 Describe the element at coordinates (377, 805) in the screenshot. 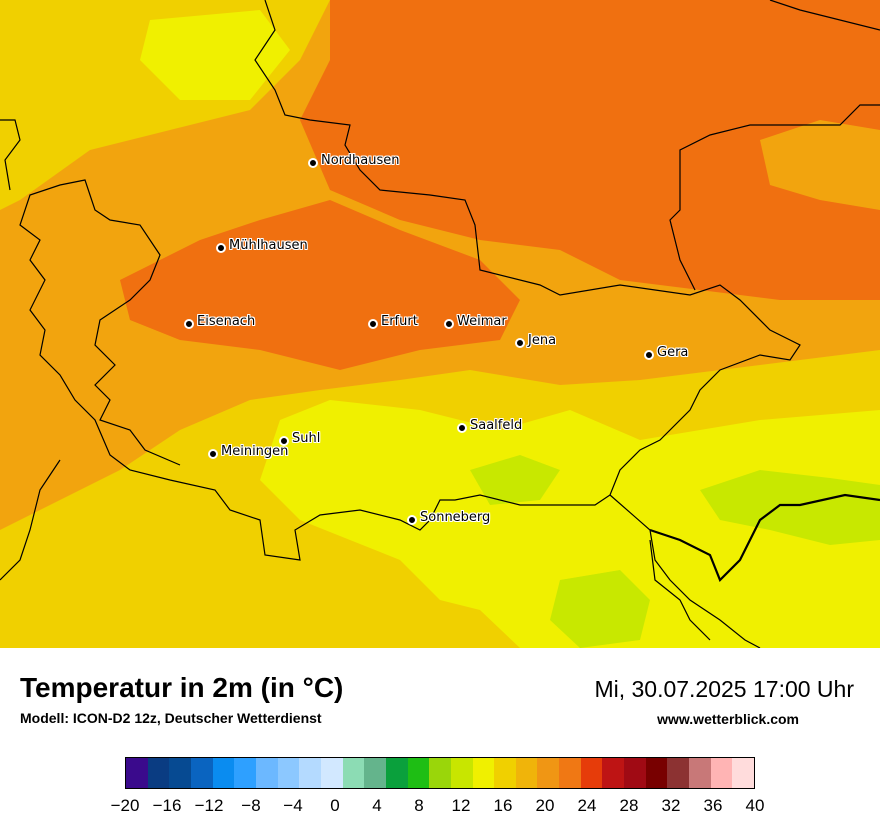

I see `legend-tick-label: 4` at that location.